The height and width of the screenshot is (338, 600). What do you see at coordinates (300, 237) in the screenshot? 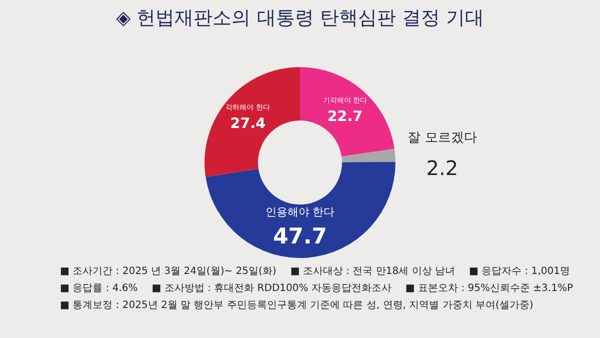
I see `data-label: 47.7` at bounding box center [300, 237].